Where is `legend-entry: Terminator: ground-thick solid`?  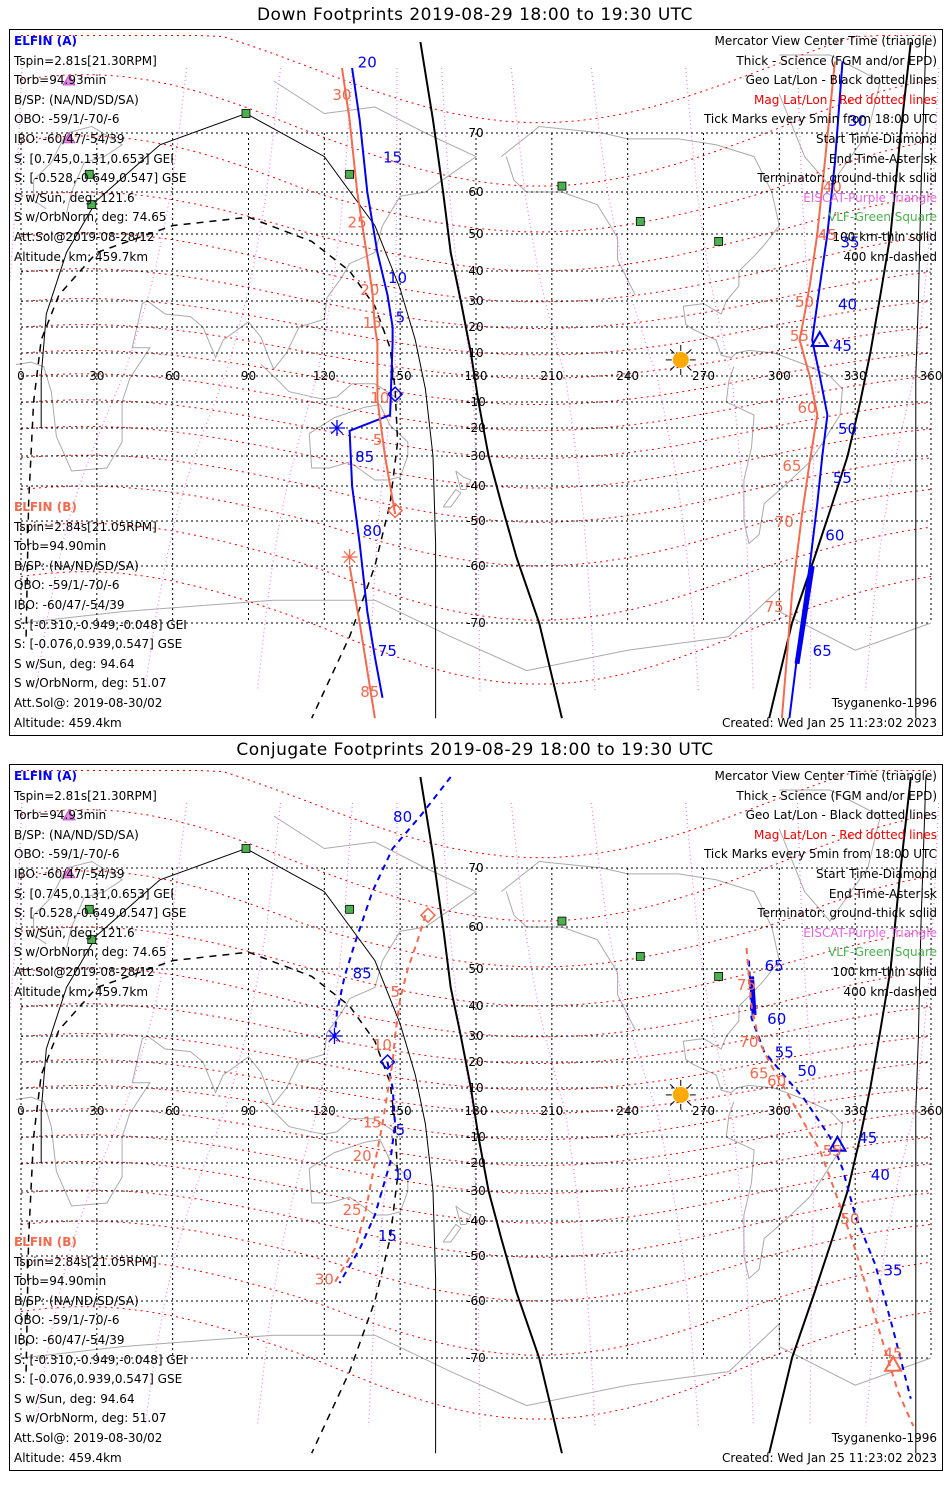
legend-entry: Terminator: ground-thick solid is located at coordinates (847, 913).